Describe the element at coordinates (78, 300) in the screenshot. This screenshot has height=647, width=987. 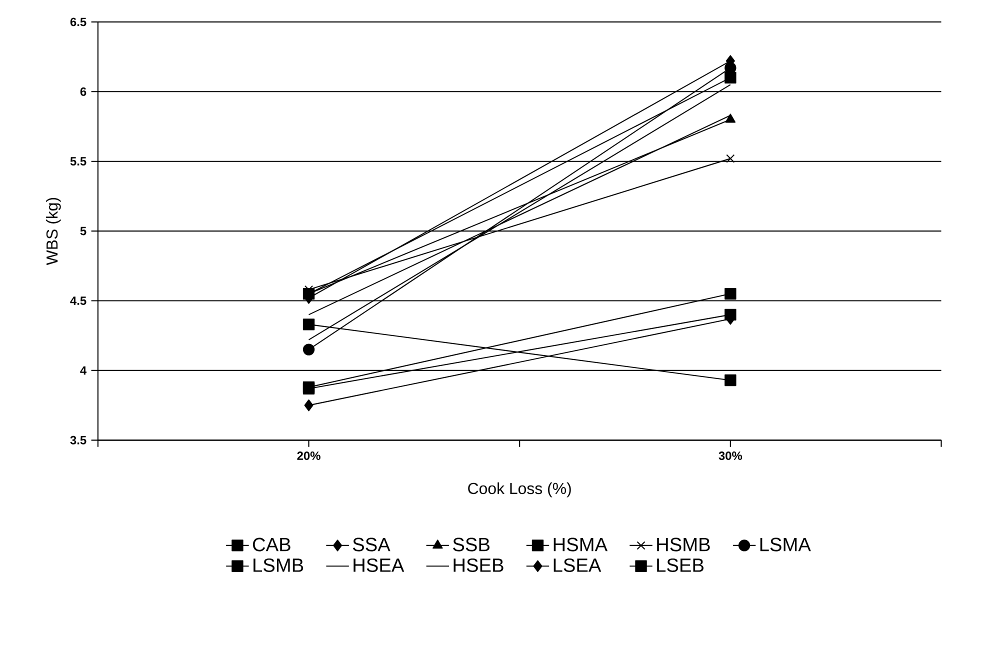
I see `y-tick-label: 4.5` at that location.